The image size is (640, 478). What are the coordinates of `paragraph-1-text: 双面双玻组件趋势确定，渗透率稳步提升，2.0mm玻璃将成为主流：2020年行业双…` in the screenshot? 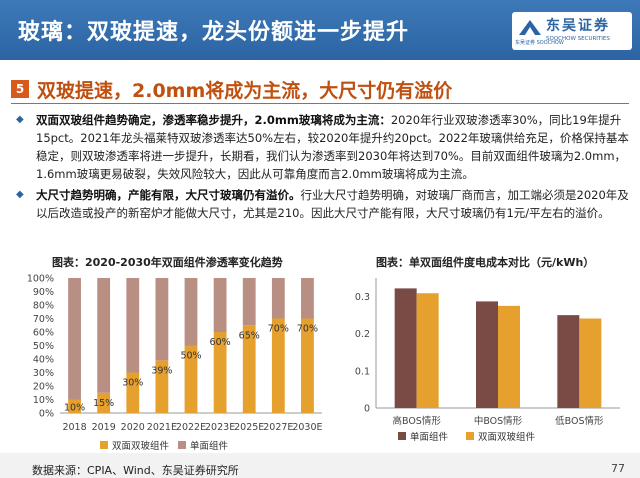 It's located at (334, 147).